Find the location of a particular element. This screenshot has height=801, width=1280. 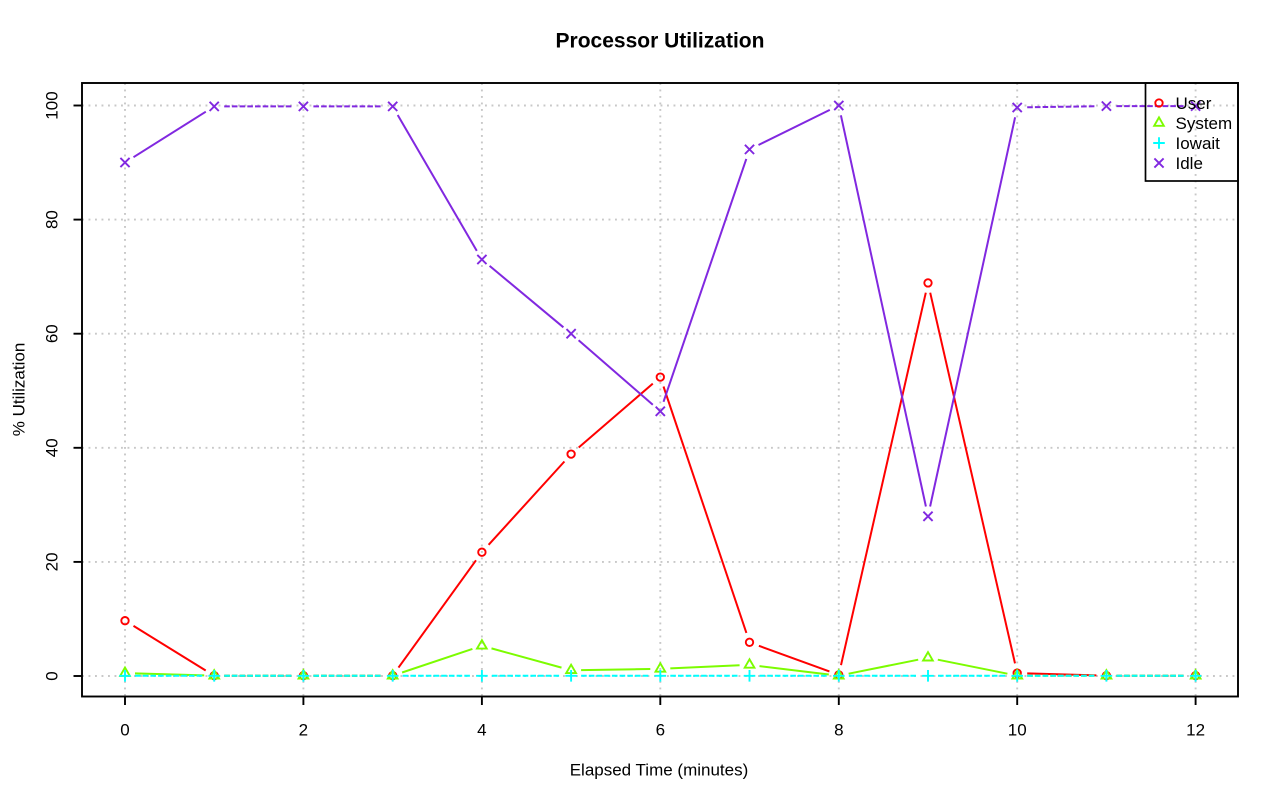

svg-text: 4 is located at coordinates (481, 730).